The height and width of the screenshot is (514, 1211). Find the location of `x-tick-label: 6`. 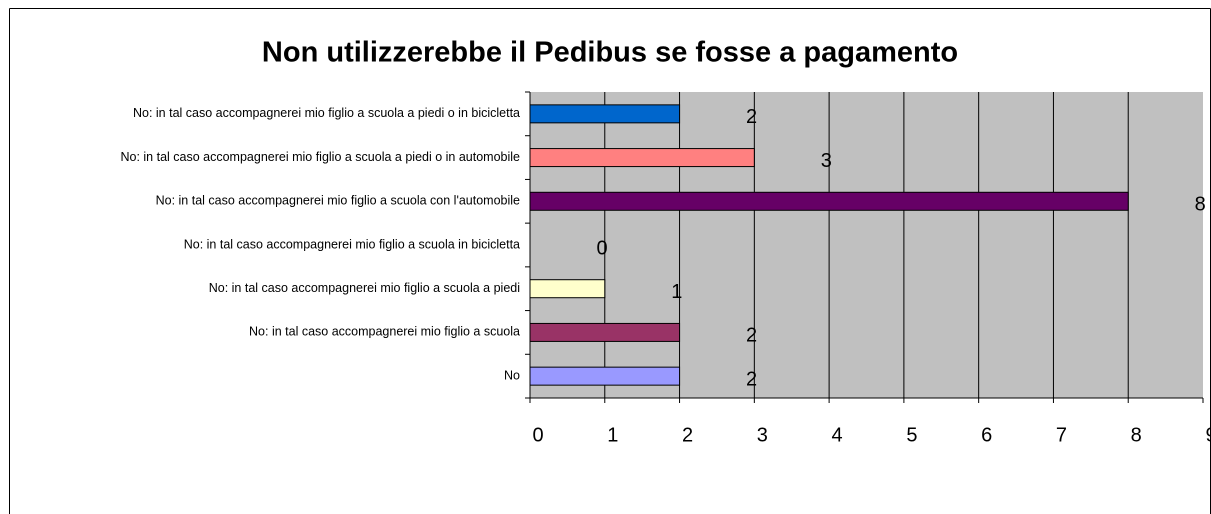

x-tick-label: 6 is located at coordinates (986, 435).